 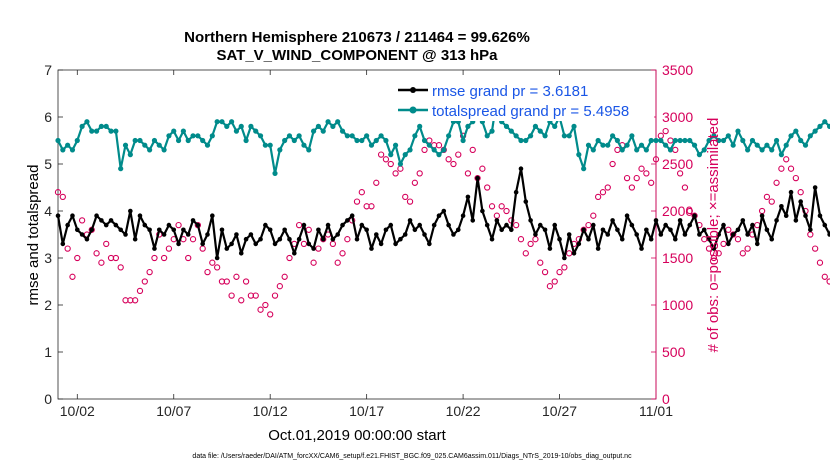 I want to click on y-left-tick-label: 4, so click(x=48, y=211).